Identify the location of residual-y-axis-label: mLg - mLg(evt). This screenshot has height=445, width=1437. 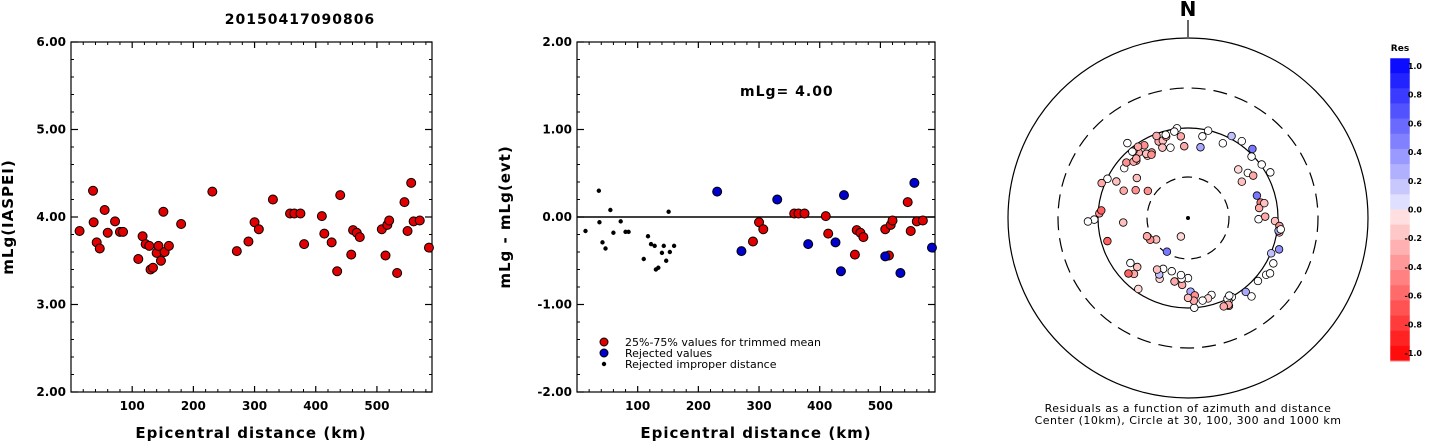
(505, 216).